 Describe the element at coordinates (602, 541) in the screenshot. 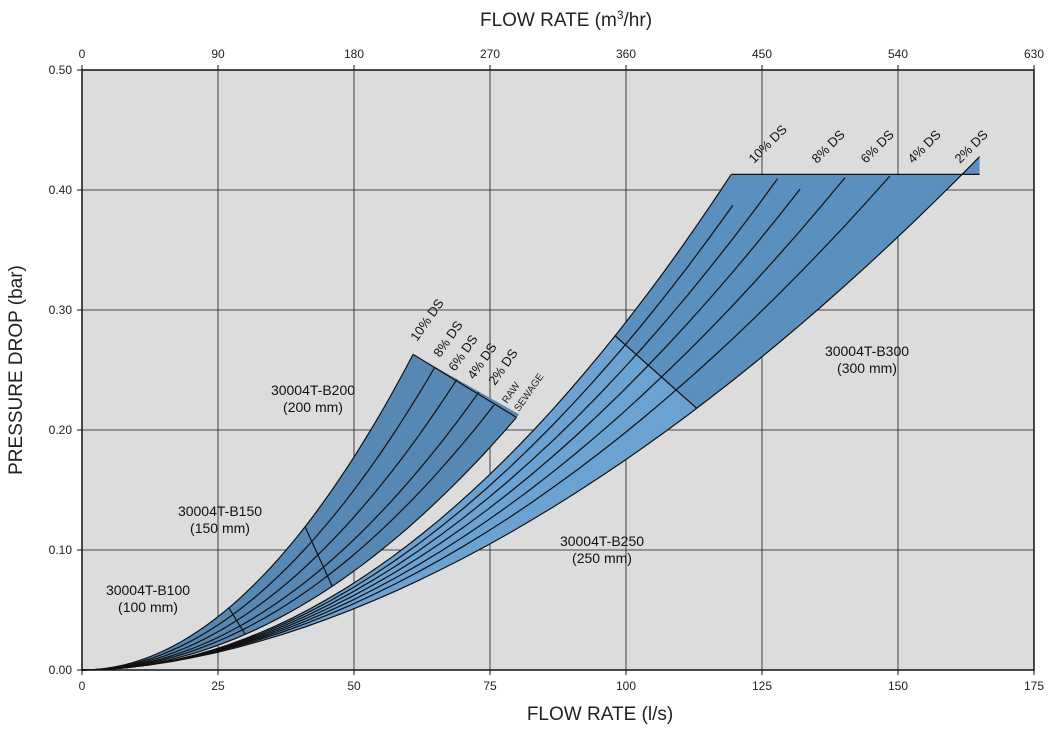

I see `b250-label-name: 30004T-B250` at that location.